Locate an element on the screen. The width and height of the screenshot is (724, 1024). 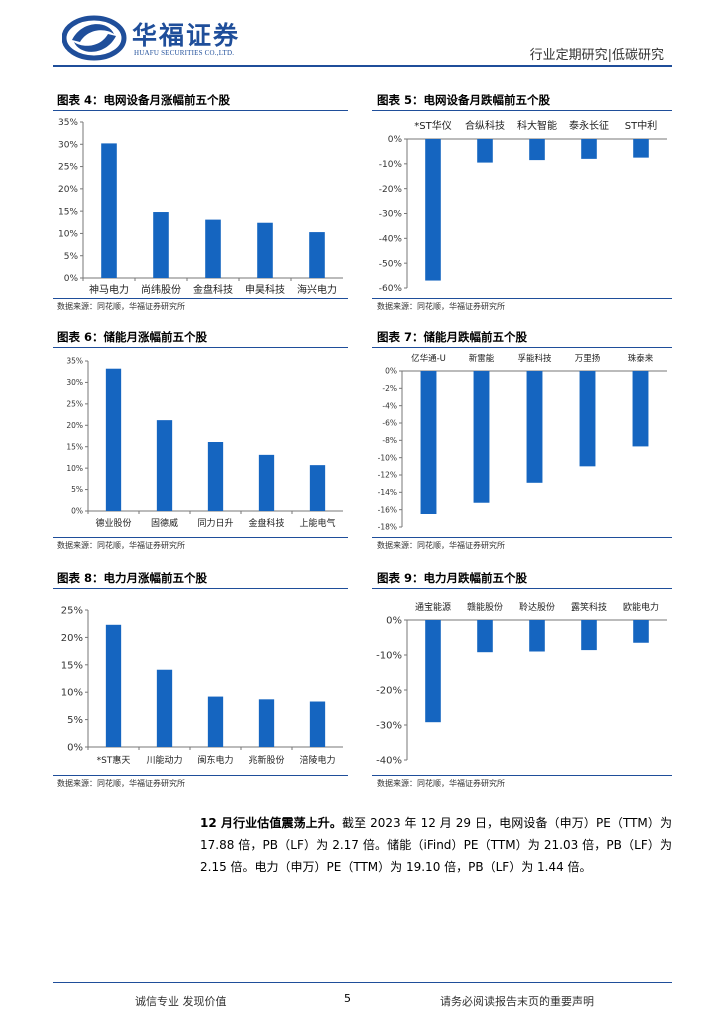
figure-5-bottom-rule is located at coordinates (522, 298).